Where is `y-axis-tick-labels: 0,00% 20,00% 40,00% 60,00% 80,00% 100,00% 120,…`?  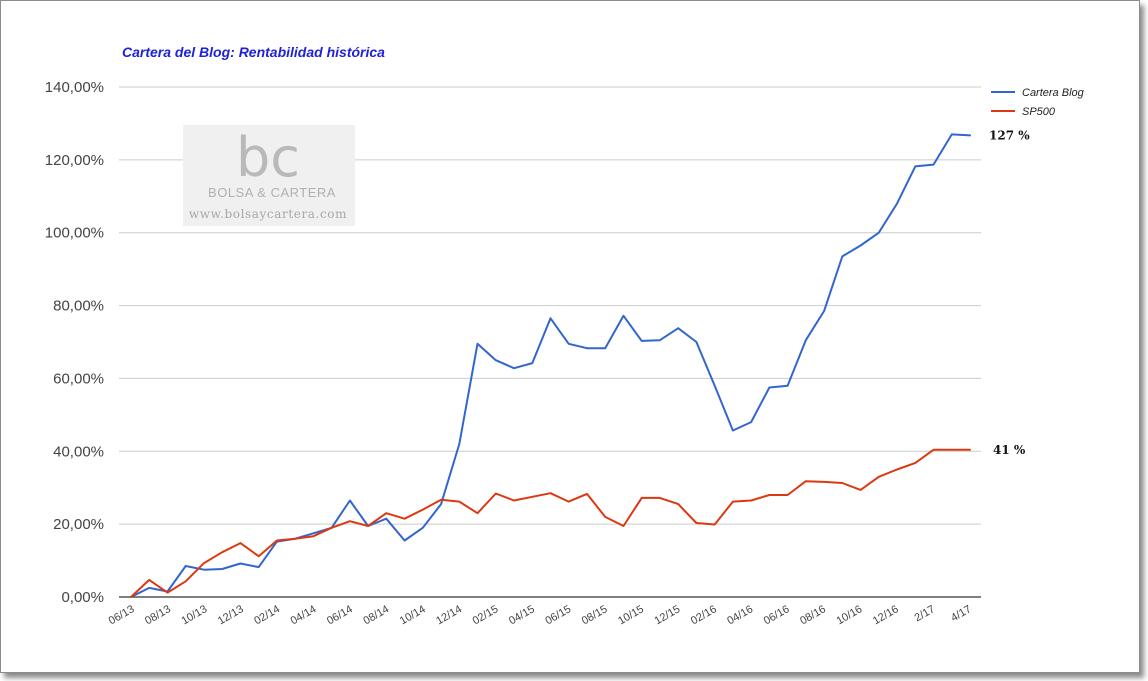 y-axis-tick-labels: 0,00% 20,00% 40,00% 60,00% 80,00% 100,00% 120,… is located at coordinates (74, 342).